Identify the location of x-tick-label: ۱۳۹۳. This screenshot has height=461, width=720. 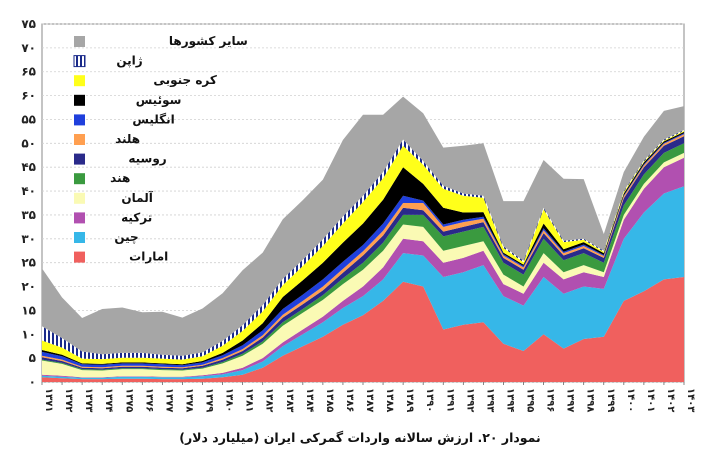
(489, 400).